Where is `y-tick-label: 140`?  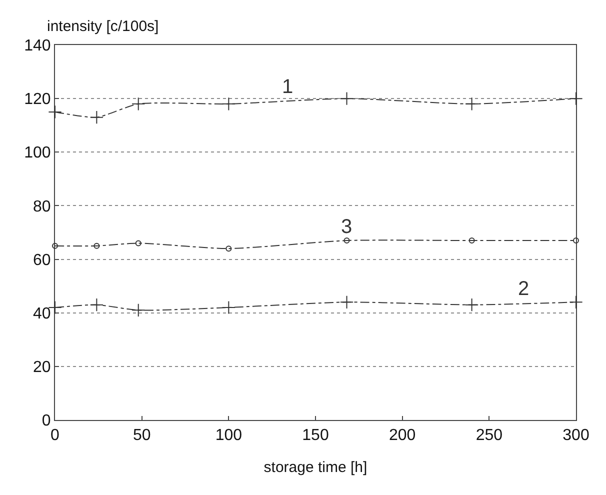 y-tick-label: 140 is located at coordinates (37, 46).